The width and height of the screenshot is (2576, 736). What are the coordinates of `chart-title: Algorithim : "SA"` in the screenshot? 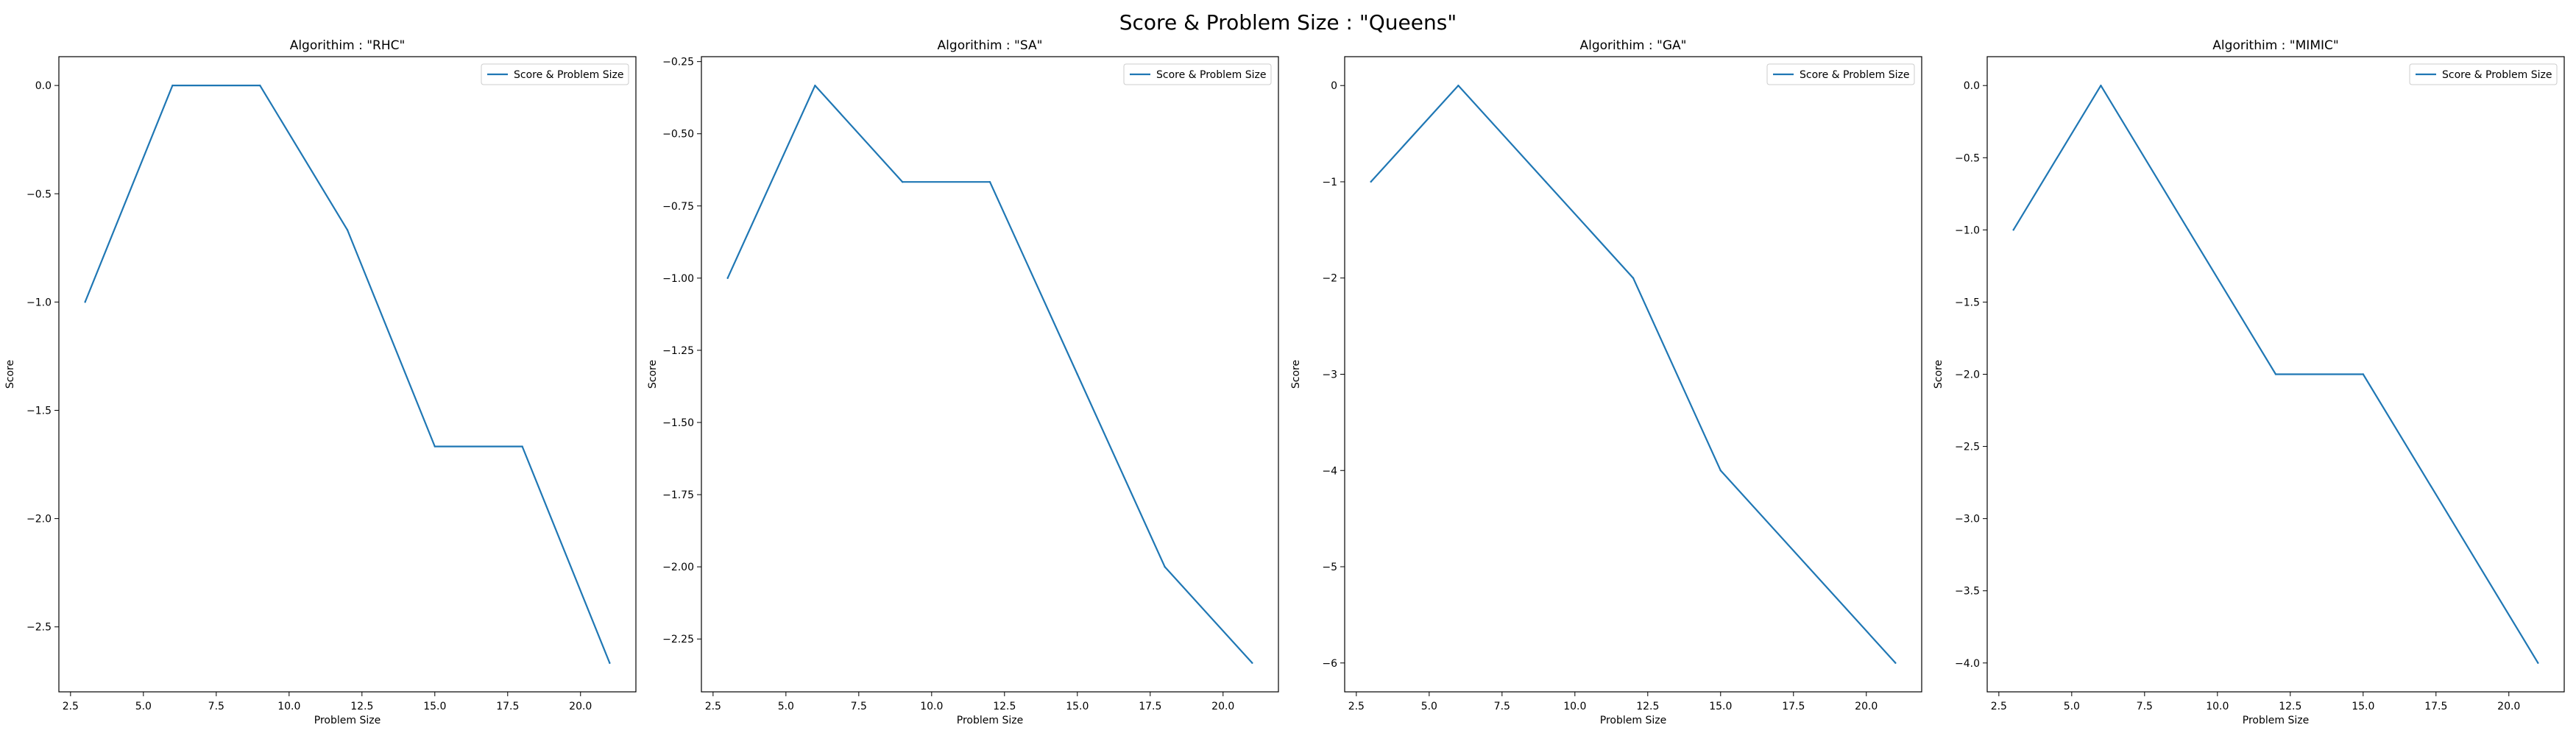 It's located at (991, 45).